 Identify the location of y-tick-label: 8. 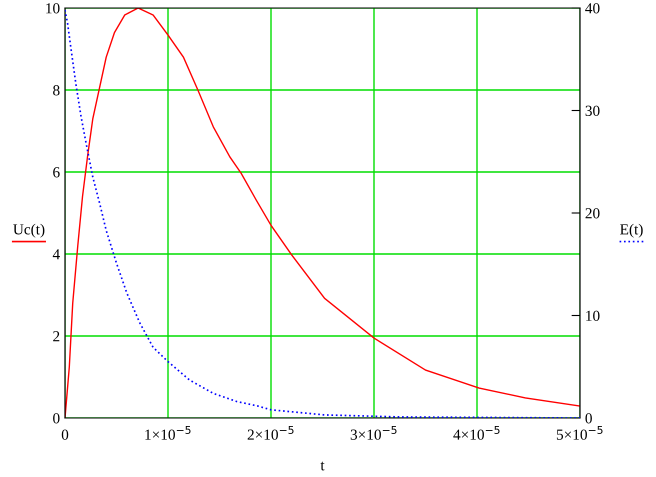
(56, 90).